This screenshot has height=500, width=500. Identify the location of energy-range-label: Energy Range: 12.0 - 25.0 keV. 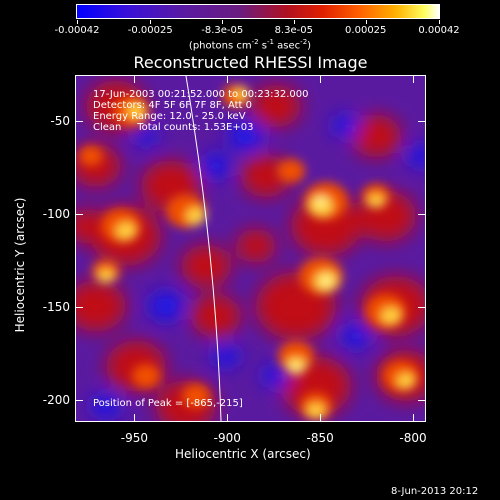
(169, 116).